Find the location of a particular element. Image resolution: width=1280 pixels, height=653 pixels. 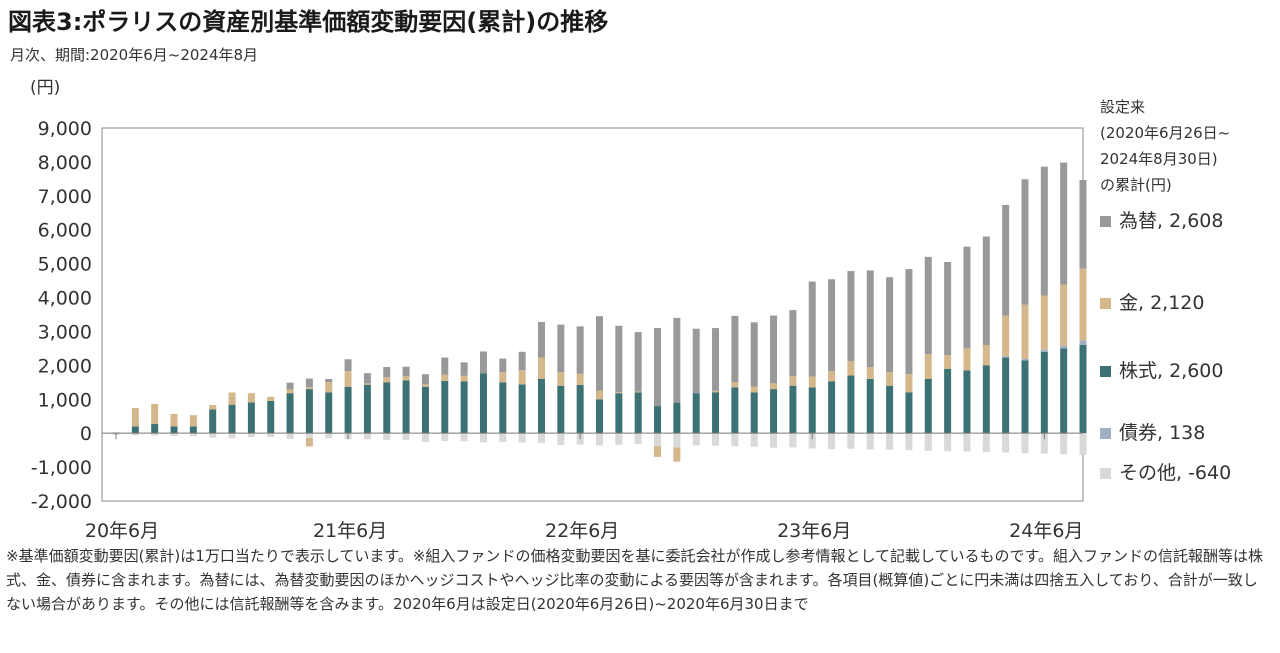

legend-title-line: 2024年8月30日) is located at coordinates (1159, 159).